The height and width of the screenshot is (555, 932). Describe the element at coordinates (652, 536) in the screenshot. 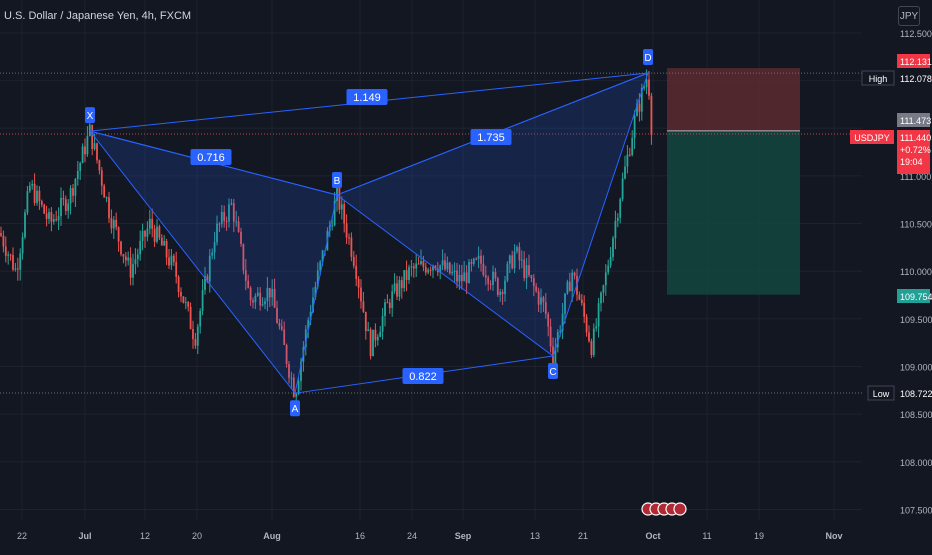

I see `x-tick-label: Oct` at that location.